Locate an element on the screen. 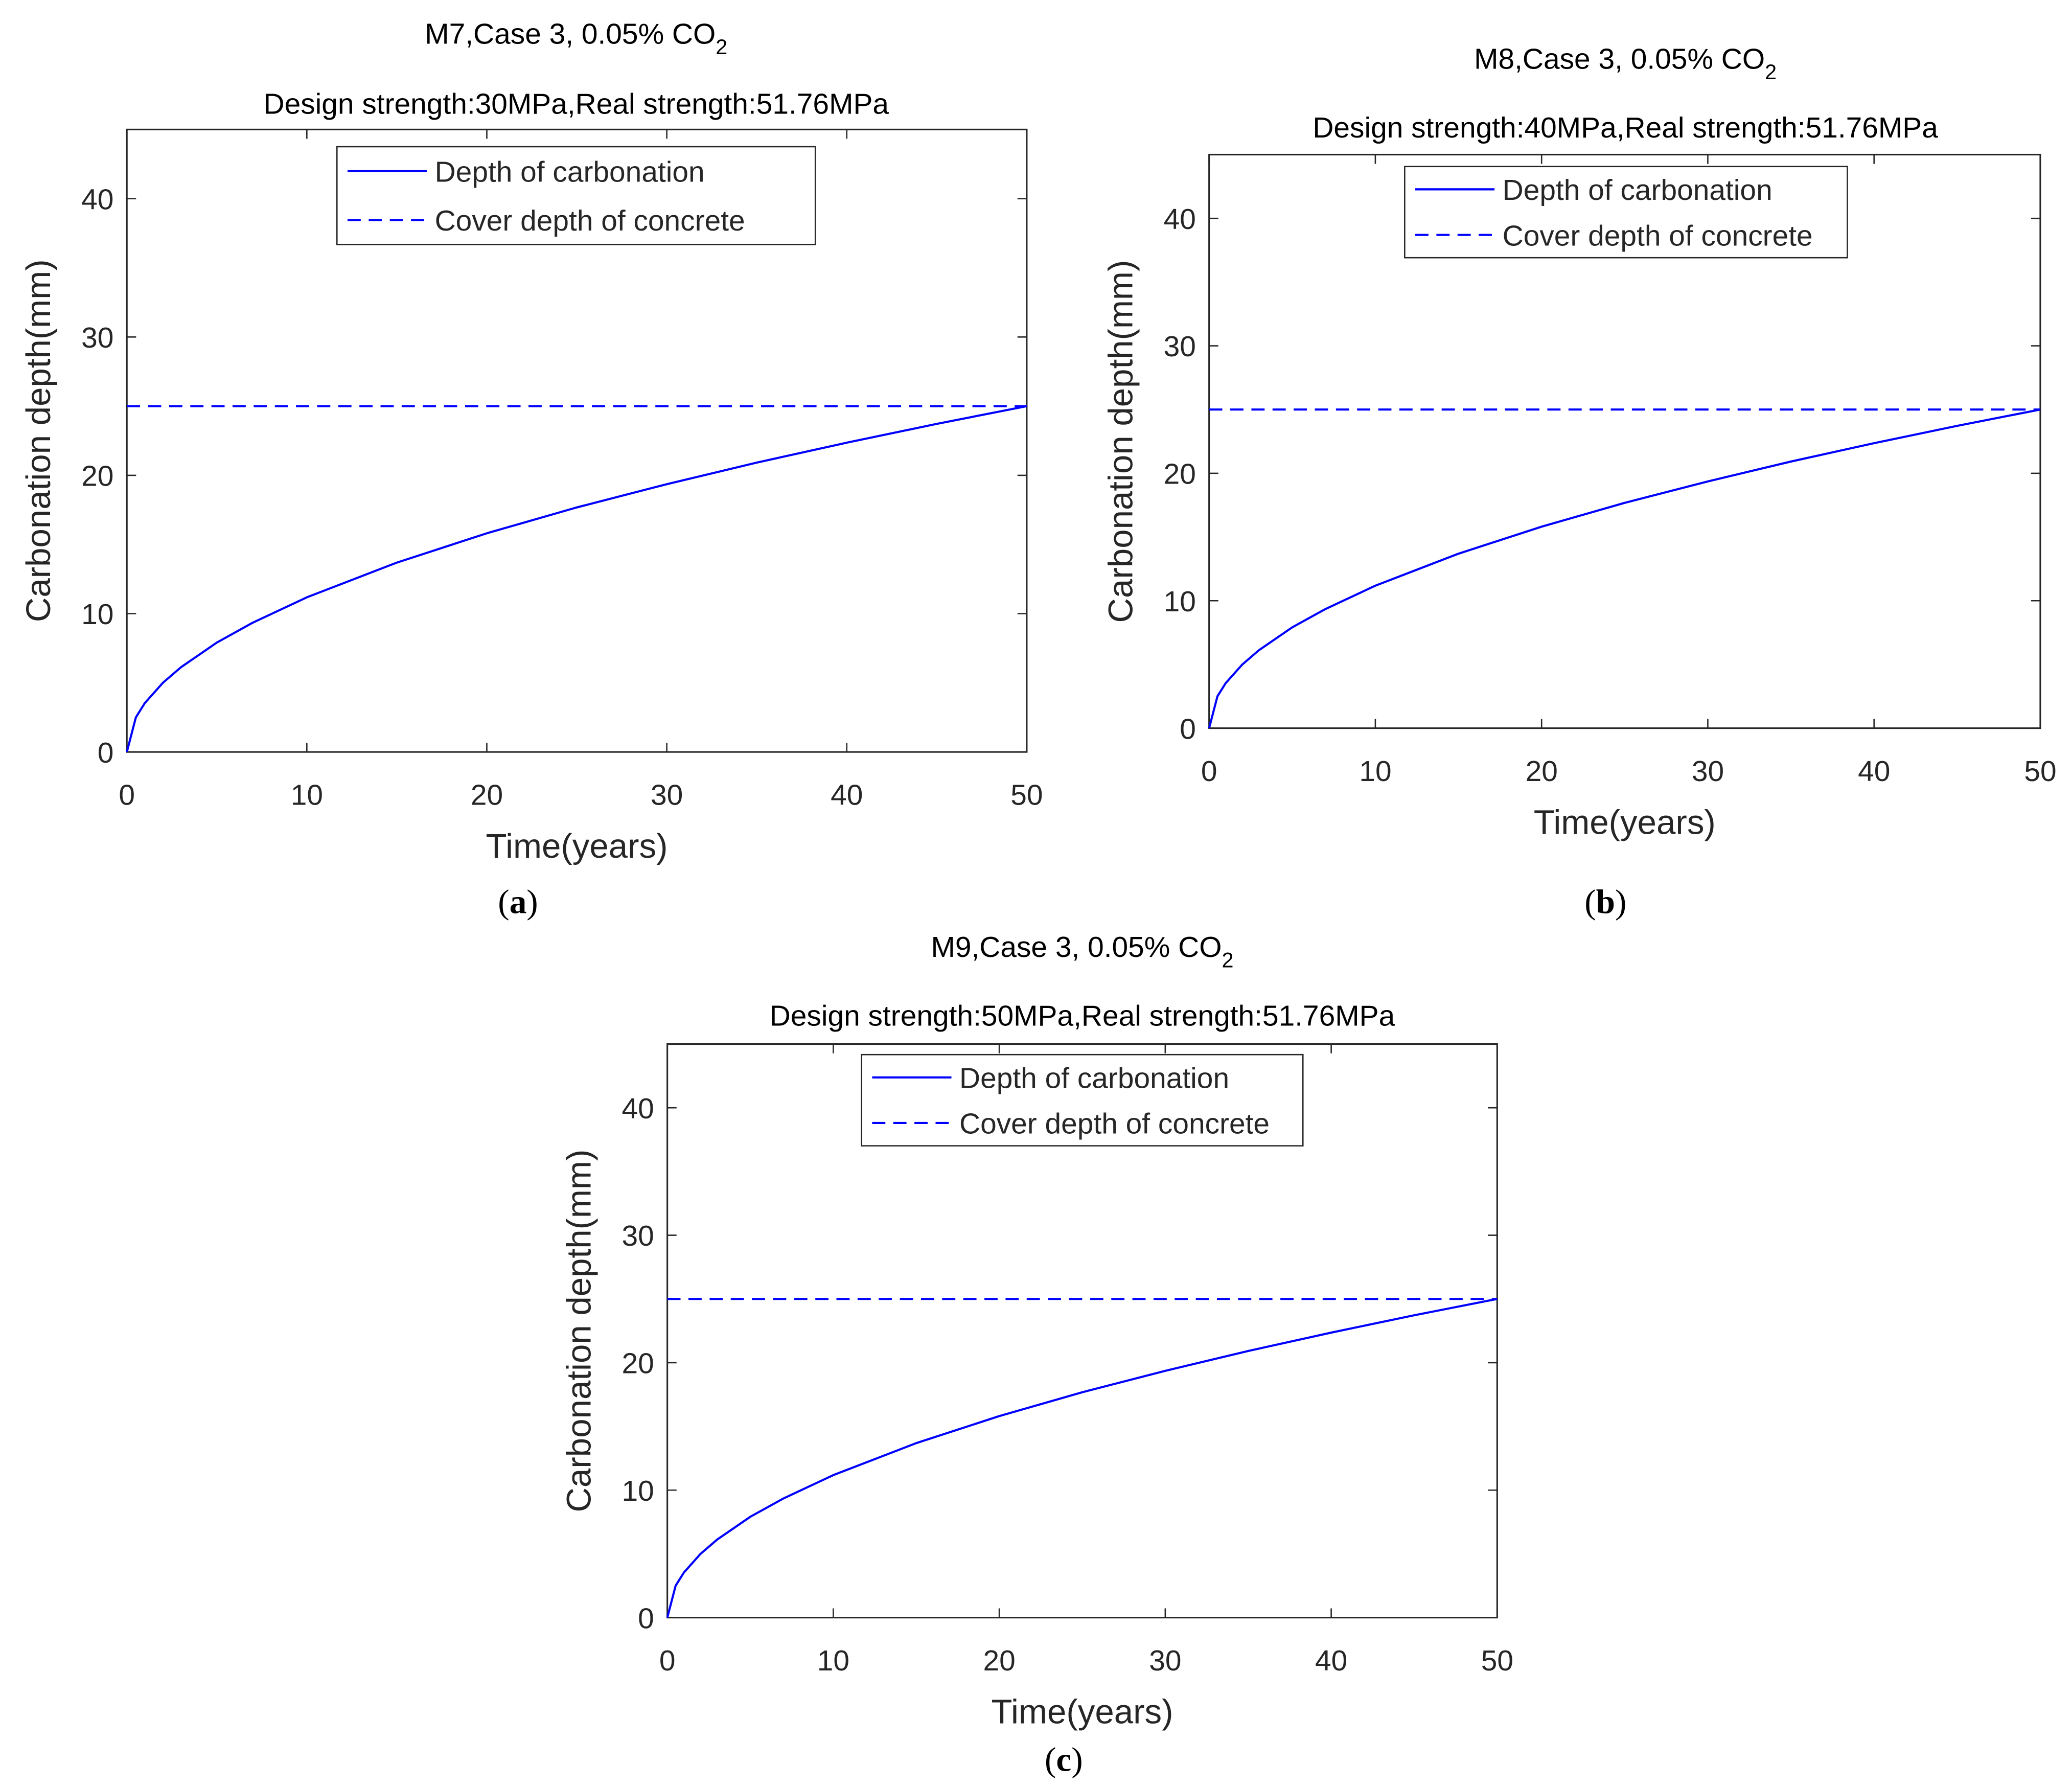 The width and height of the screenshot is (2072, 1787). chart-title-text: M8,Case 3, 0.05% CO is located at coordinates (1619, 59).